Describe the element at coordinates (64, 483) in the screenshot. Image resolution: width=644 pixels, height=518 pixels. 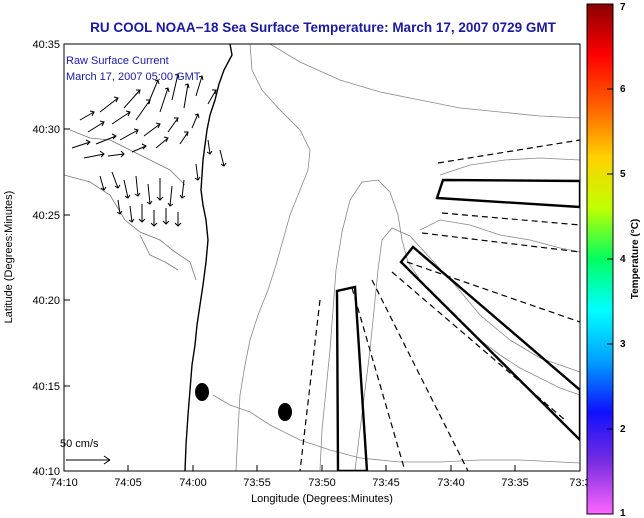
I see `x-tick-label: 74:10` at that location.